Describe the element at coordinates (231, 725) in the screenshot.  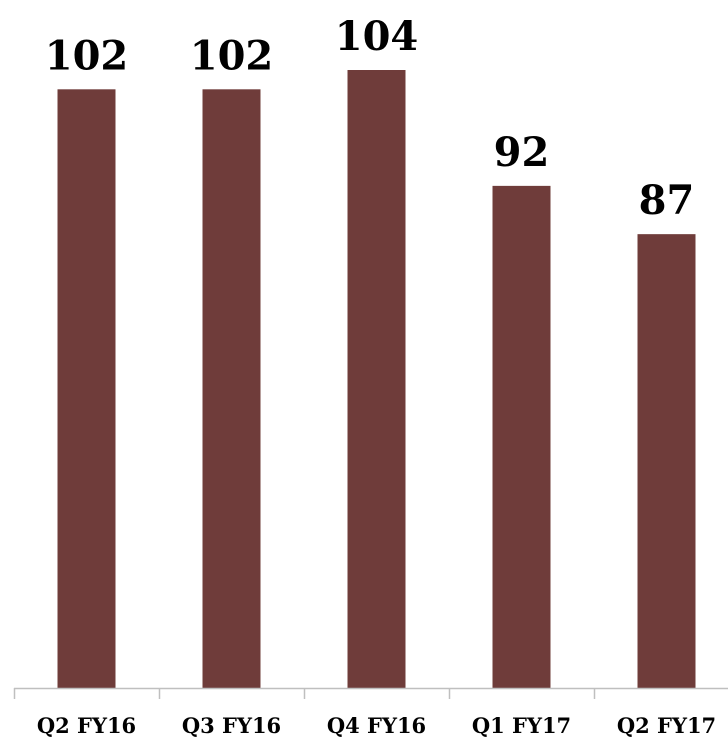
I see `x-tick-label: Q3 FY16` at that location.